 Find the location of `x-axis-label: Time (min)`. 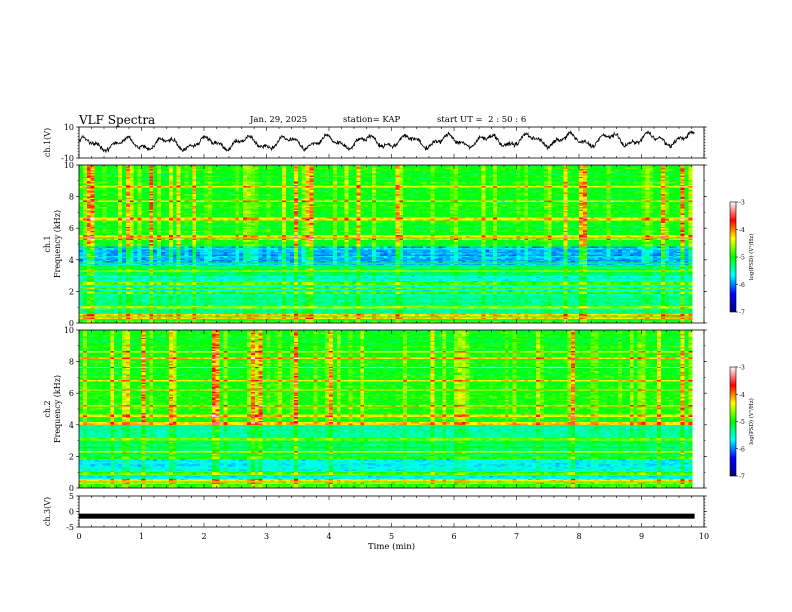

x-axis-label: Time (min) is located at coordinates (391, 546).